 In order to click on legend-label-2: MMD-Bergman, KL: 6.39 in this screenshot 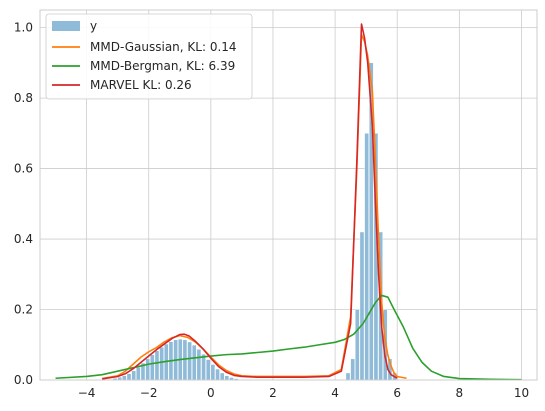, I will do `click(162, 66)`.